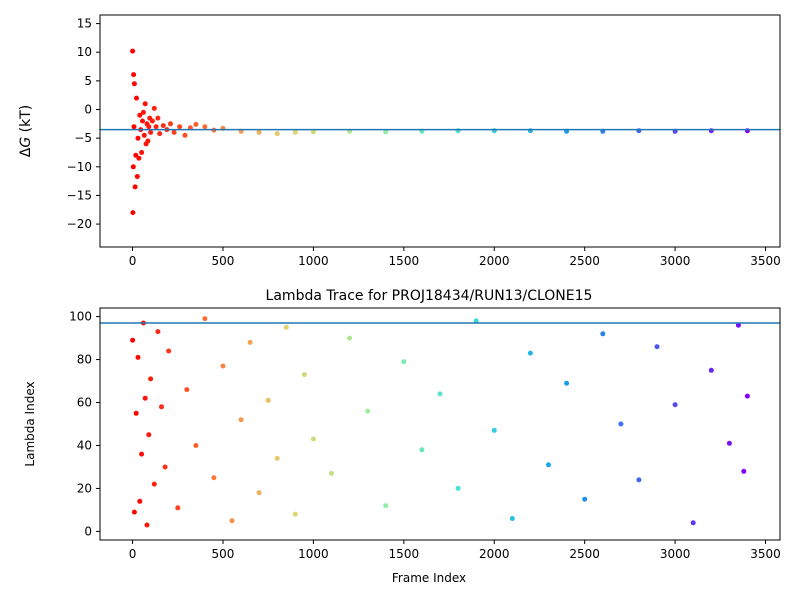 This screenshot has height=600, width=800. I want to click on delta-g-x-tick-label: 0, so click(133, 261).